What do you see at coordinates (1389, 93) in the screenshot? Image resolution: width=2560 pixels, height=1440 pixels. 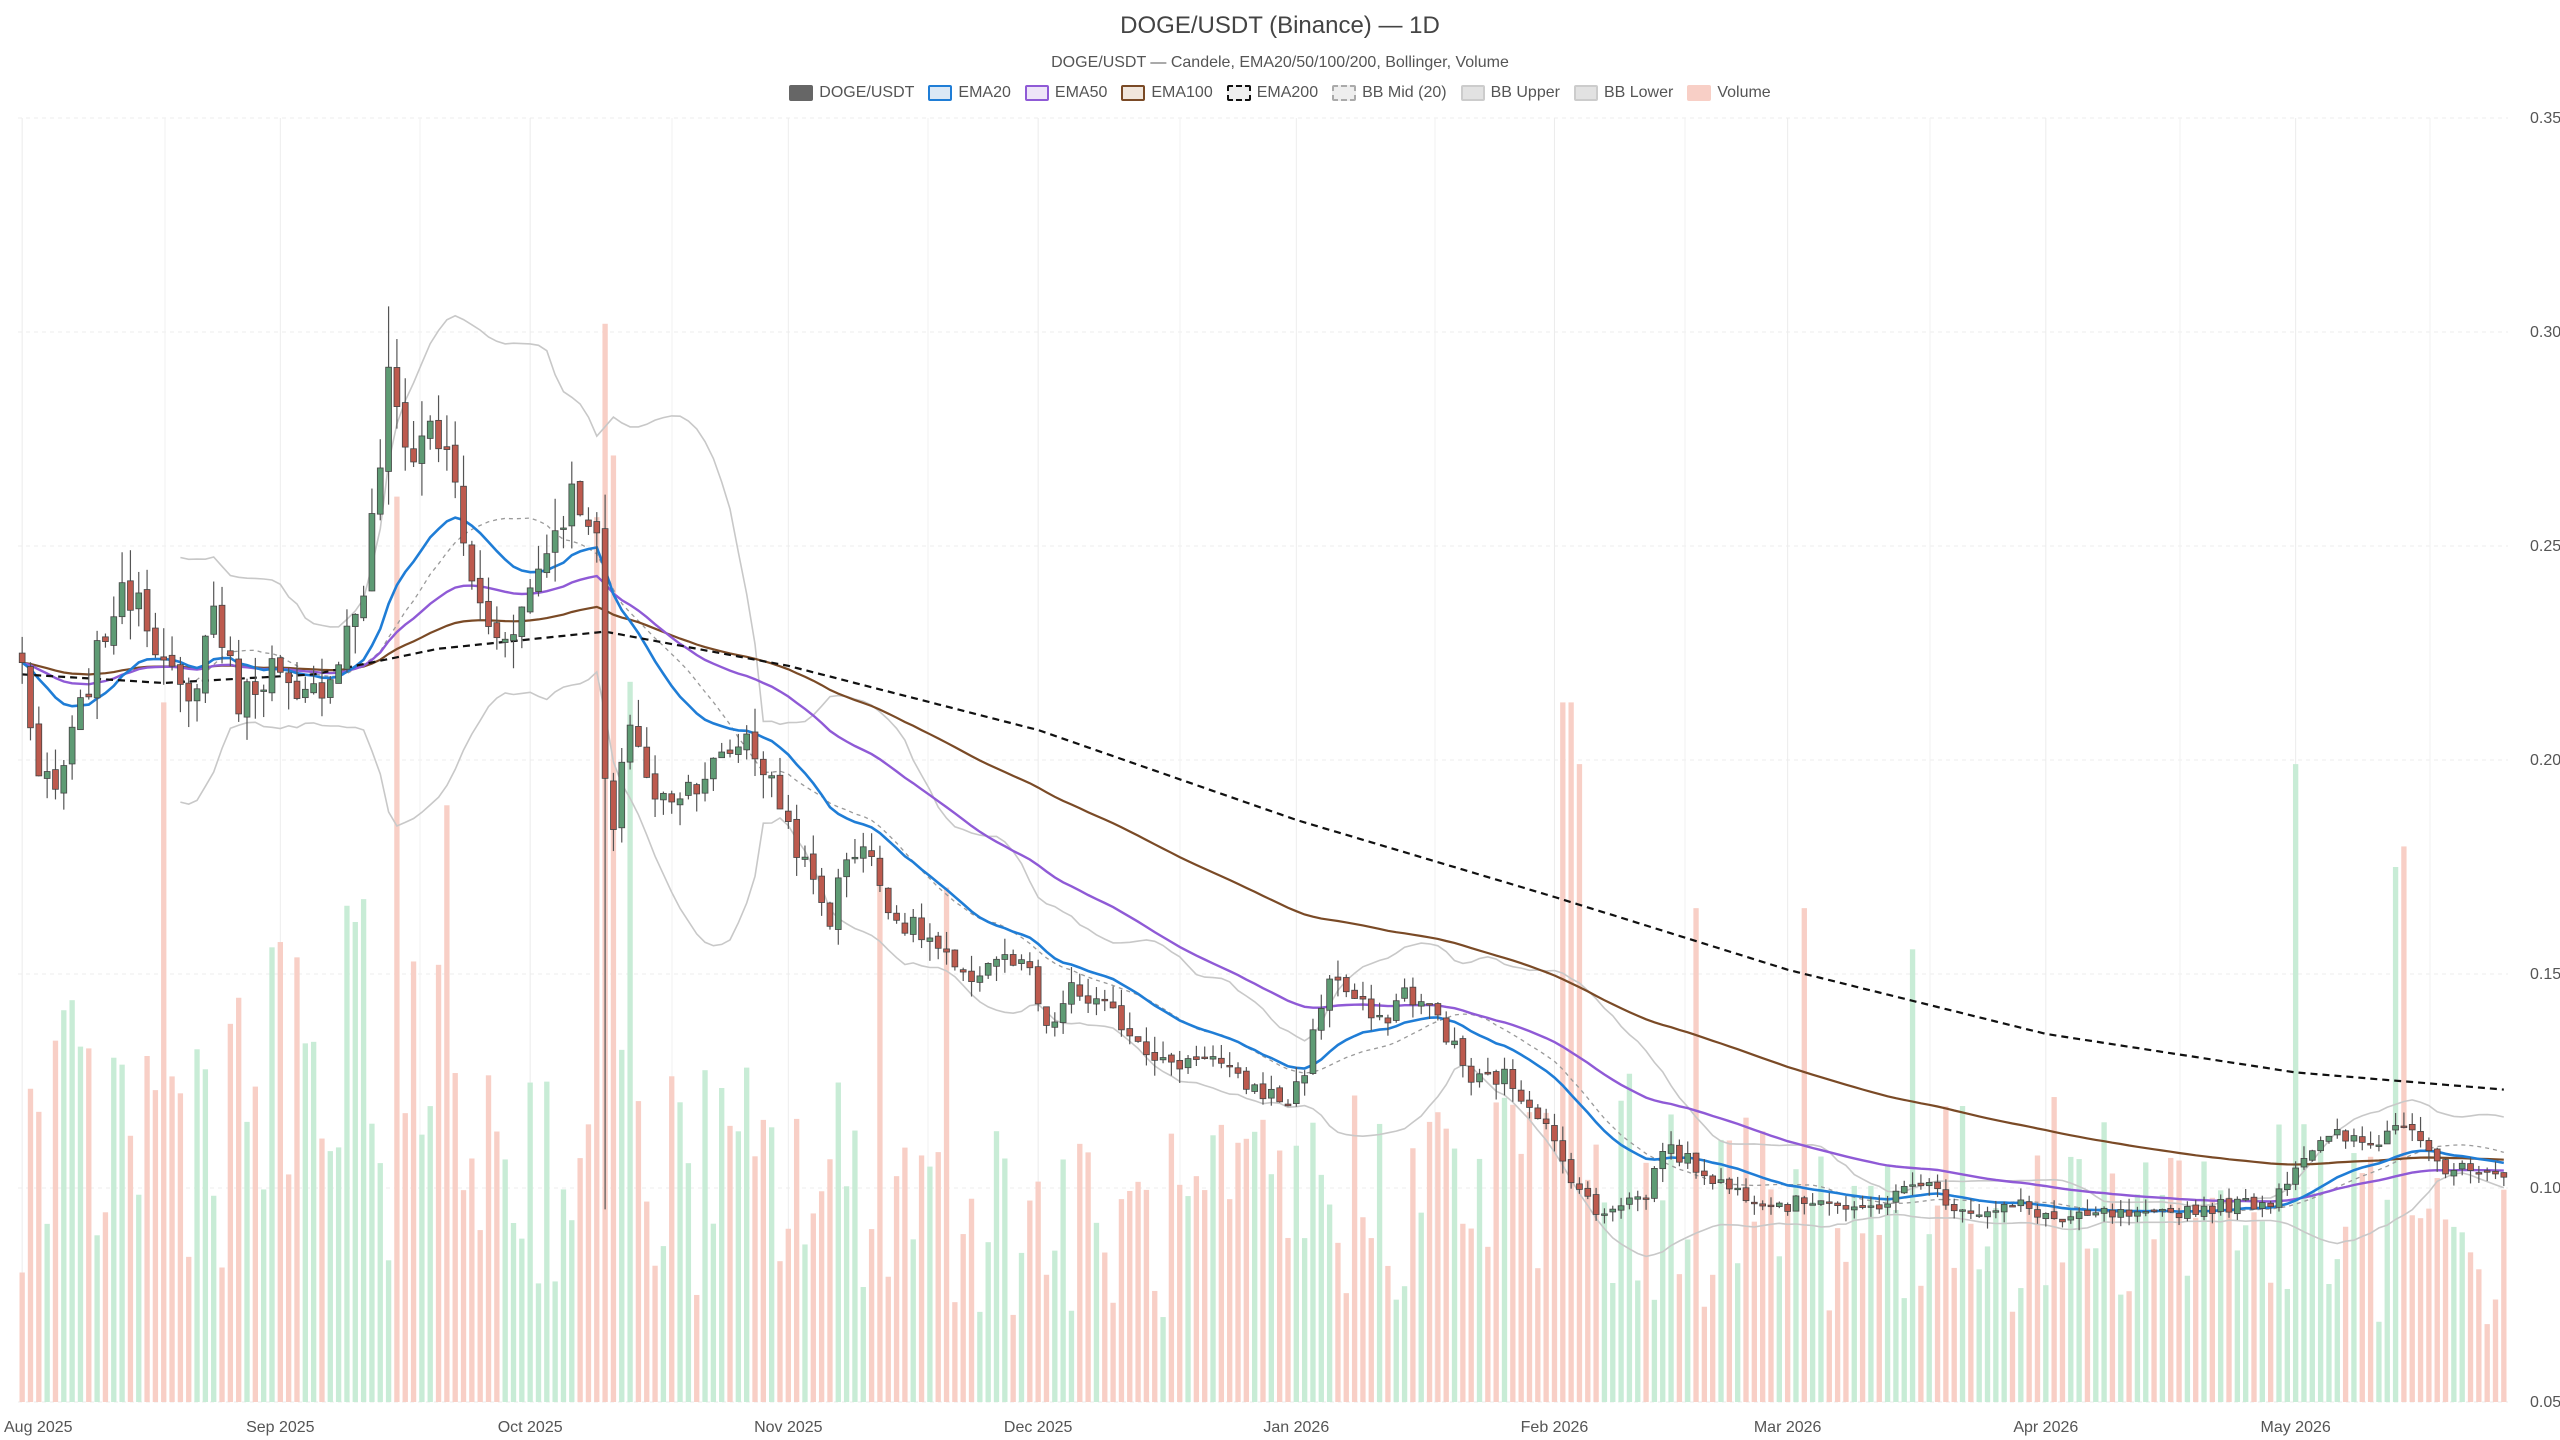 I see `legend-item: BB Mid (20)` at bounding box center [1389, 93].